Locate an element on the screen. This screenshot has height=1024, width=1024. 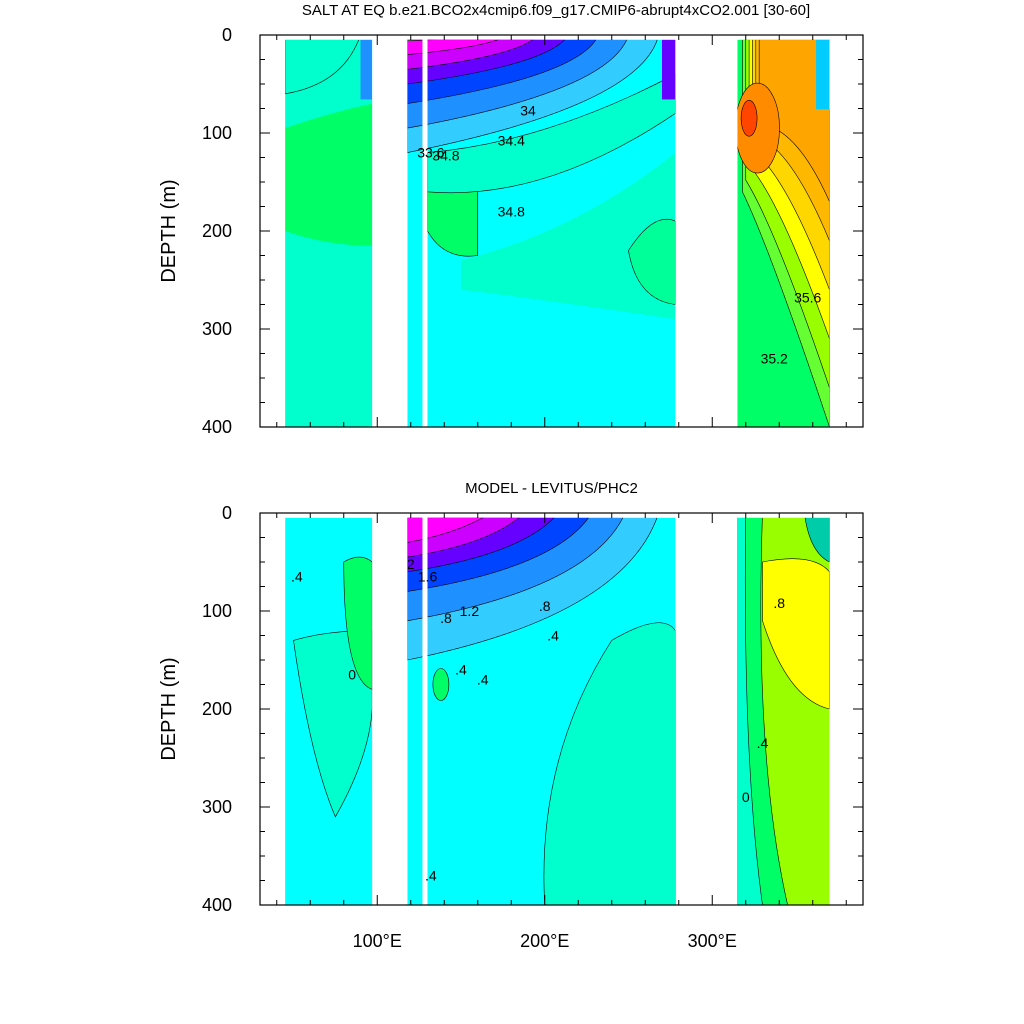
fill-west-top is located at coordinates (323, 67).